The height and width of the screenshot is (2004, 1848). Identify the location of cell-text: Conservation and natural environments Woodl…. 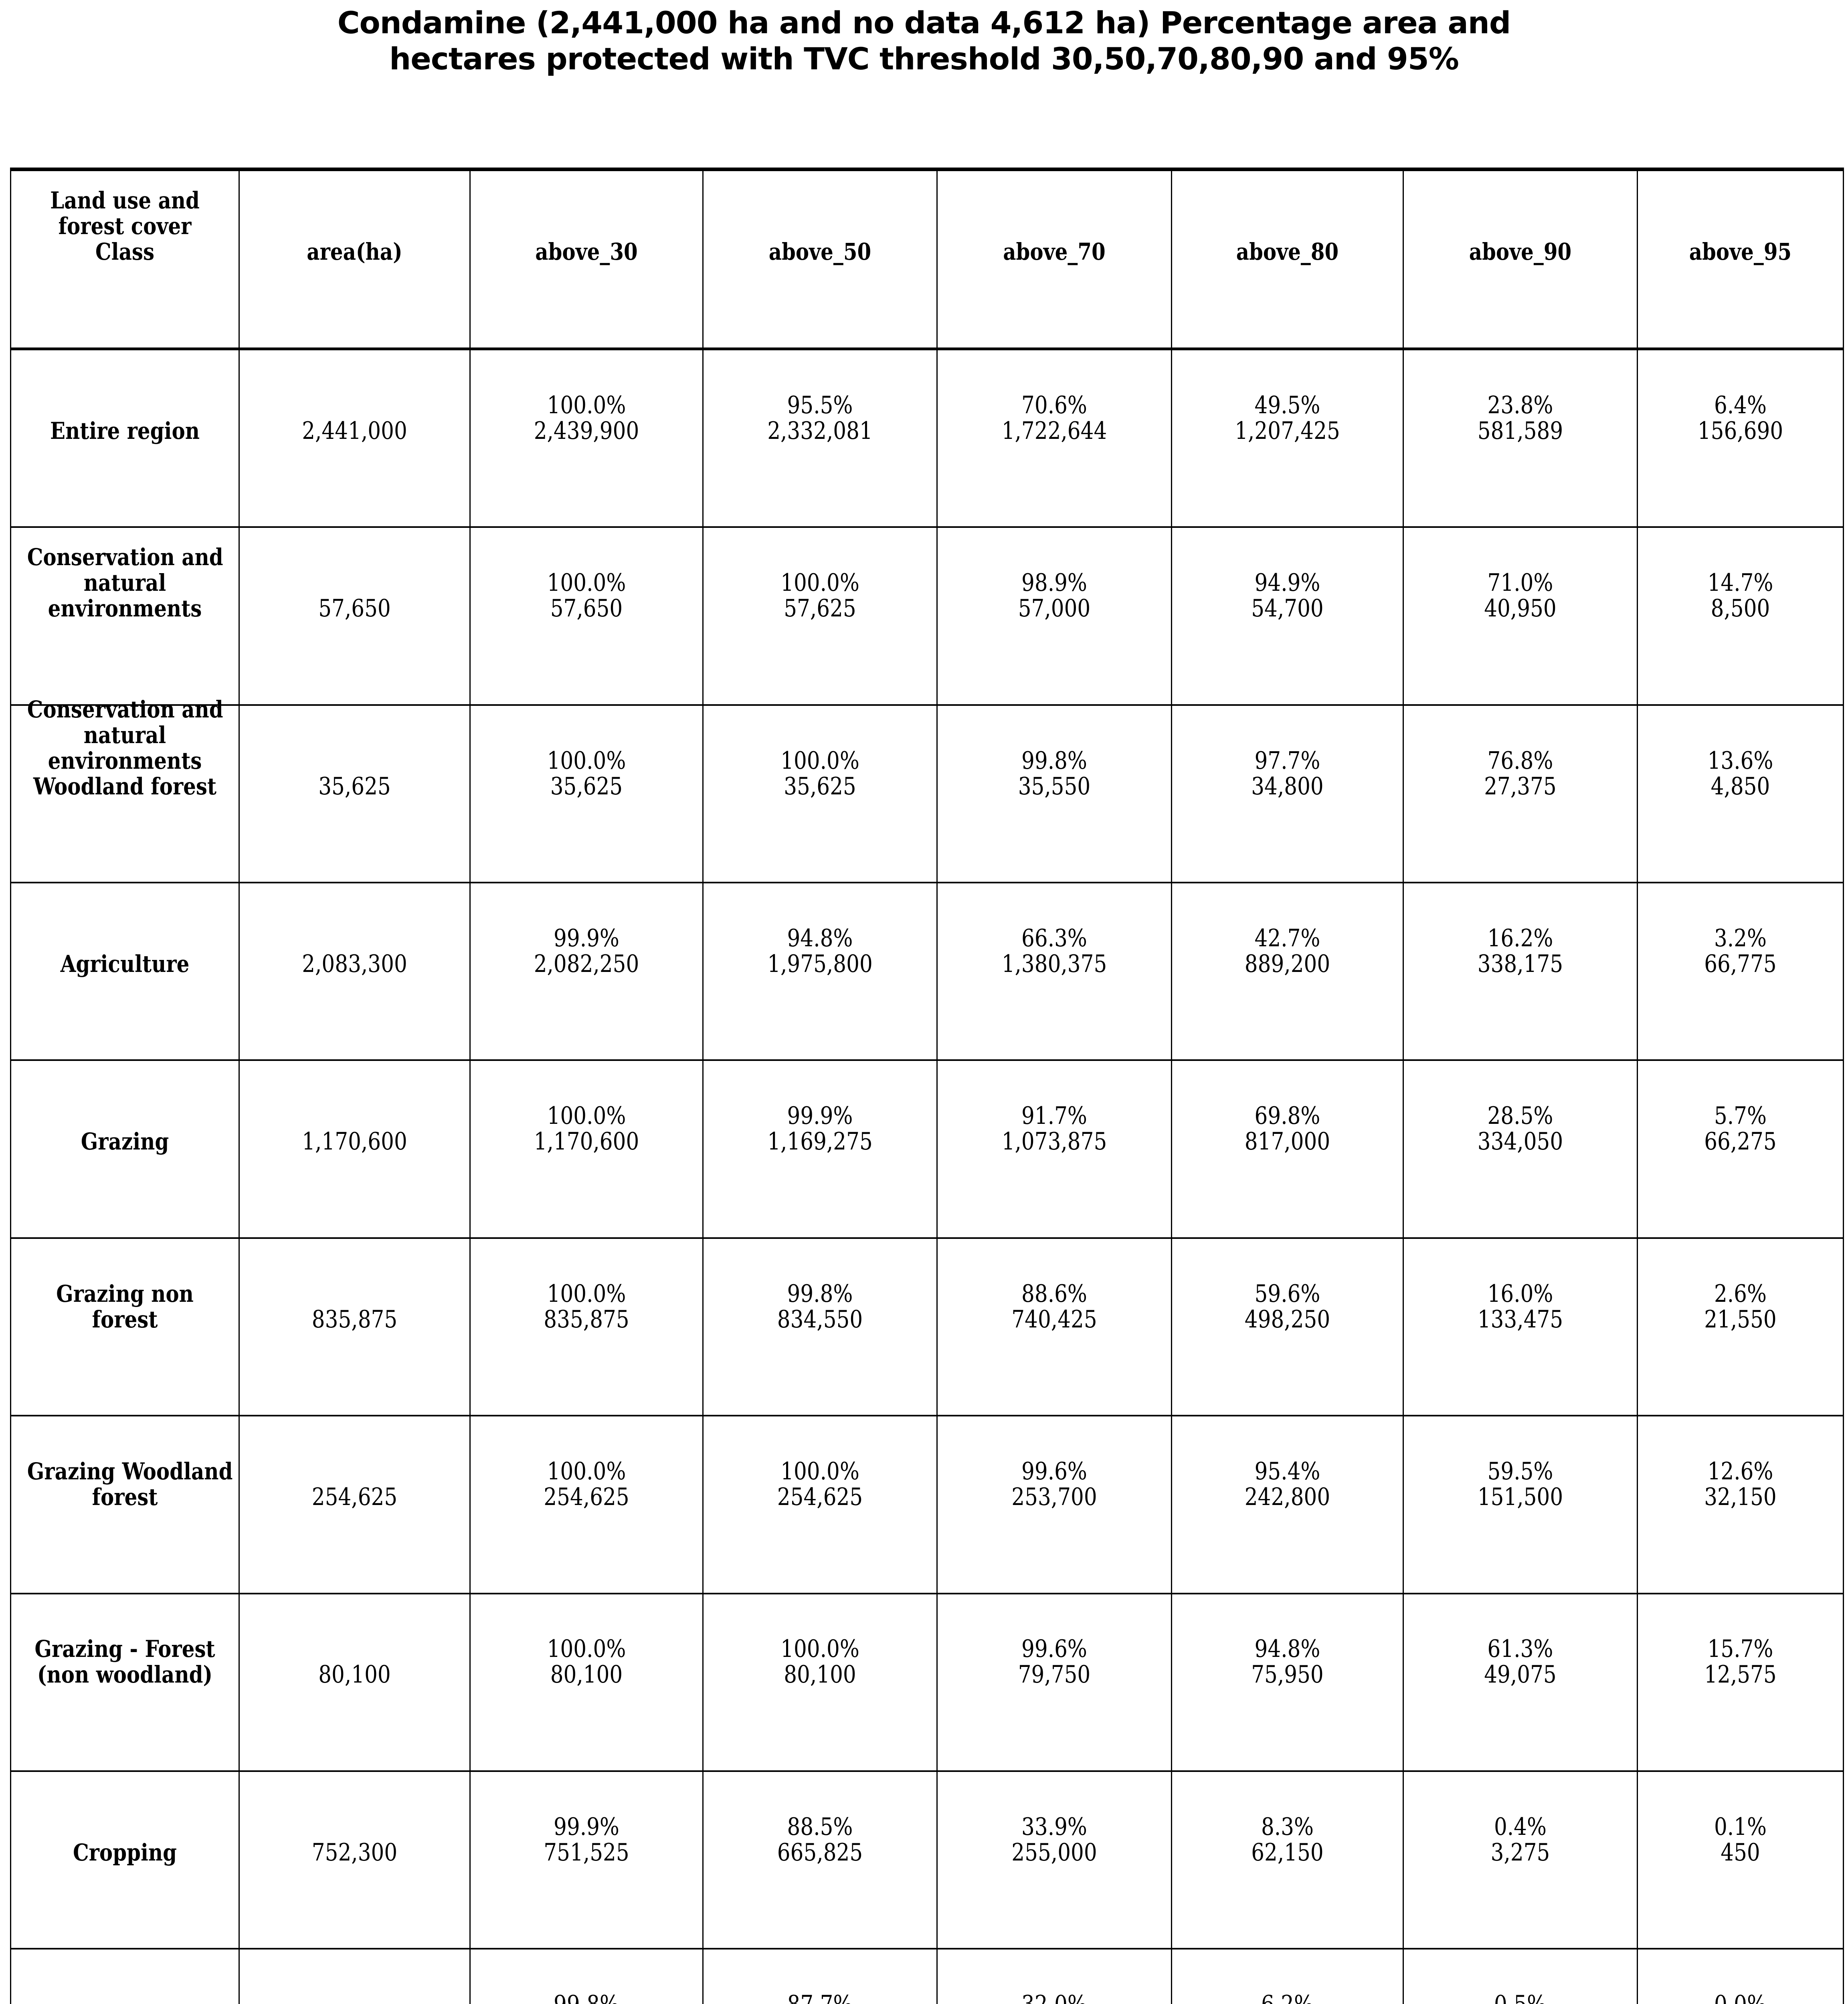
(125, 748).